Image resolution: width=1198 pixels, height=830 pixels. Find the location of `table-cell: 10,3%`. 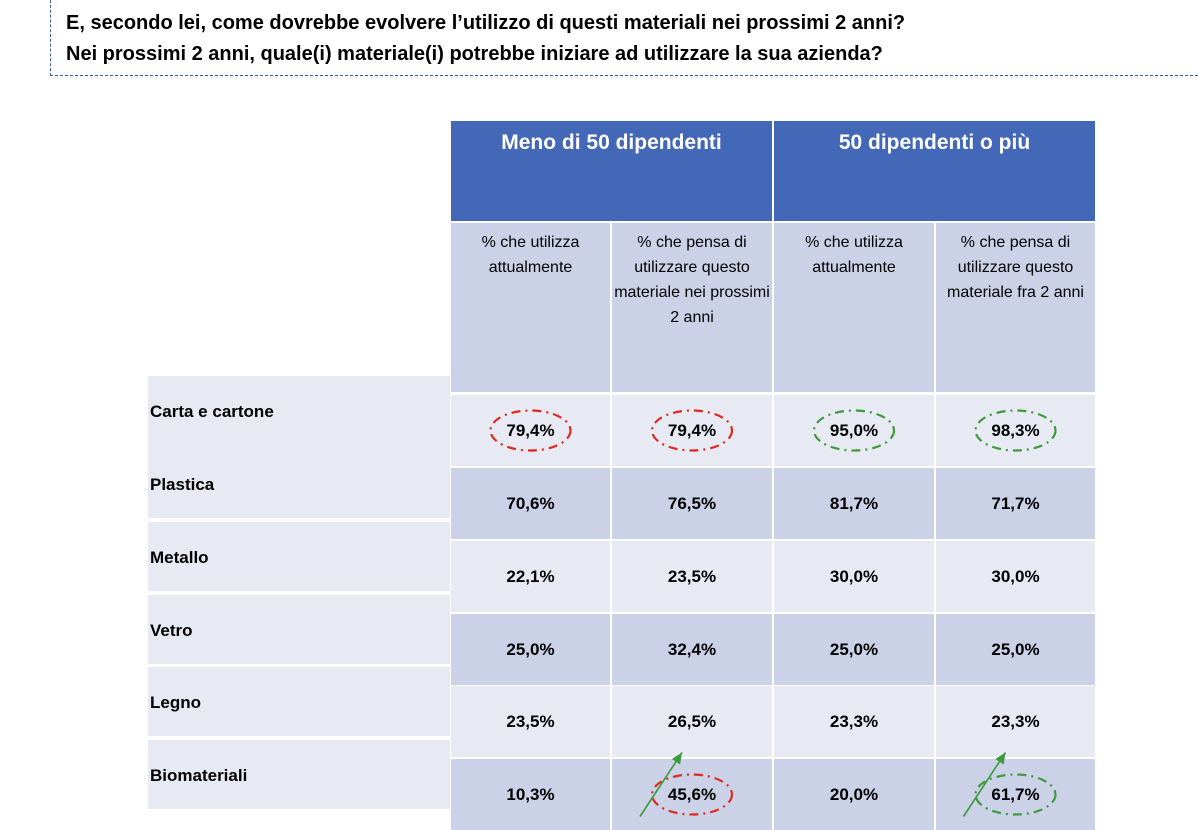

table-cell: 10,3% is located at coordinates (530, 794).